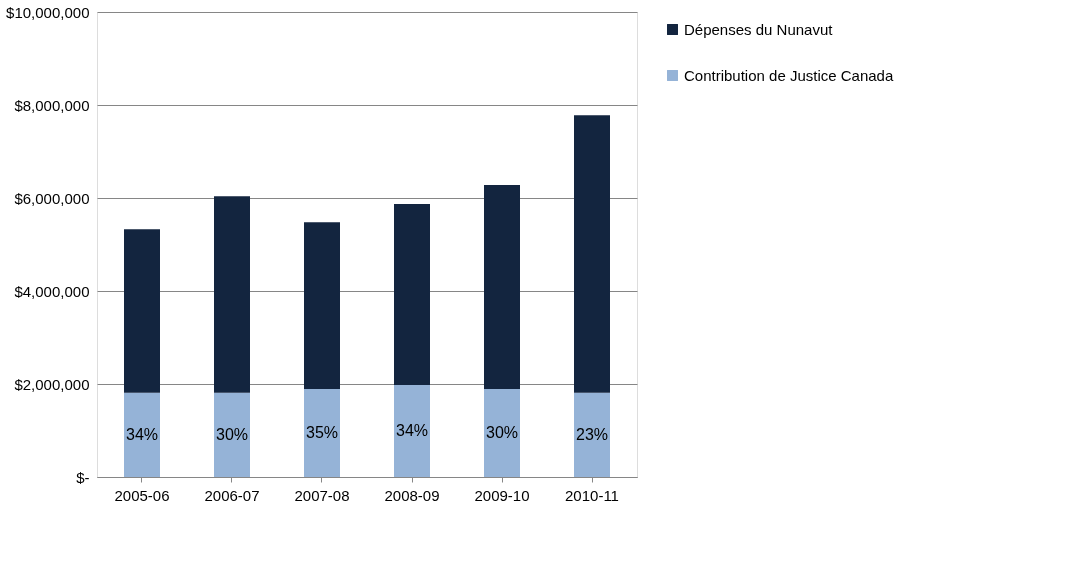  I want to click on y-tick-label: $8,000,000, so click(52, 105).